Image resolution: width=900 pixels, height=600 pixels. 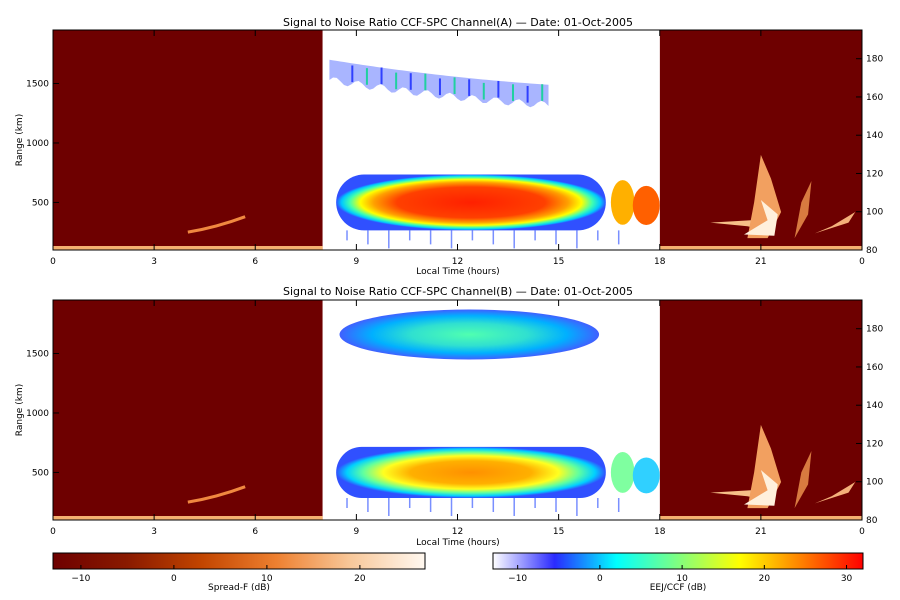 I want to click on panel-a-y-axis-label: Range (km), so click(x=20, y=140).